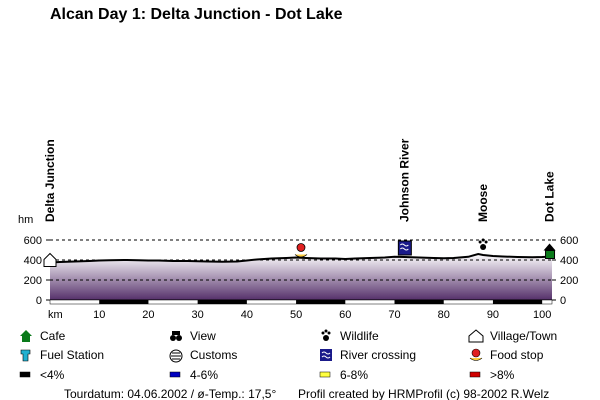 This screenshot has height=400, width=600. I want to click on elevation-area, so click(301, 277).